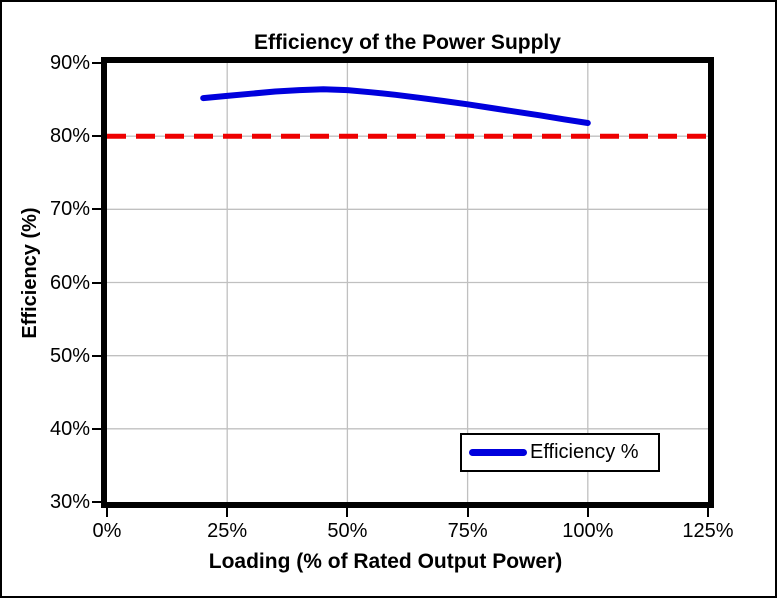  Describe the element at coordinates (69, 502) in the screenshot. I see `y-axis-tick-label: 30%` at that location.